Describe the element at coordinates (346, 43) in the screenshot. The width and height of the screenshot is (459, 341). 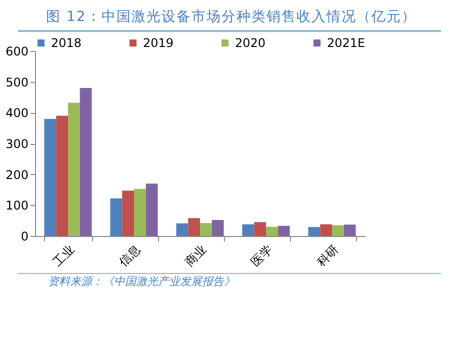
I see `legend-label: 2021E` at that location.